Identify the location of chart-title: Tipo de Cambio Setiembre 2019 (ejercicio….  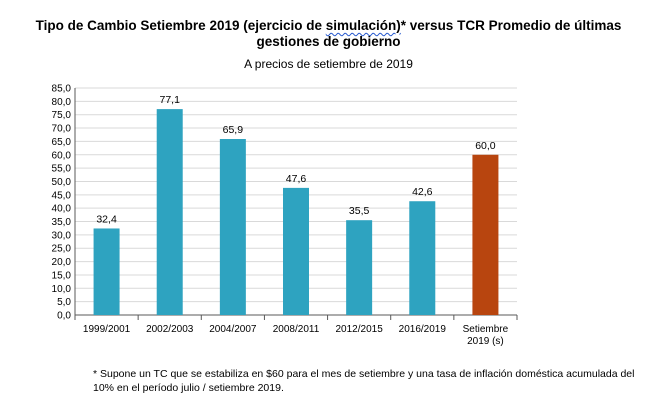
(328, 34).